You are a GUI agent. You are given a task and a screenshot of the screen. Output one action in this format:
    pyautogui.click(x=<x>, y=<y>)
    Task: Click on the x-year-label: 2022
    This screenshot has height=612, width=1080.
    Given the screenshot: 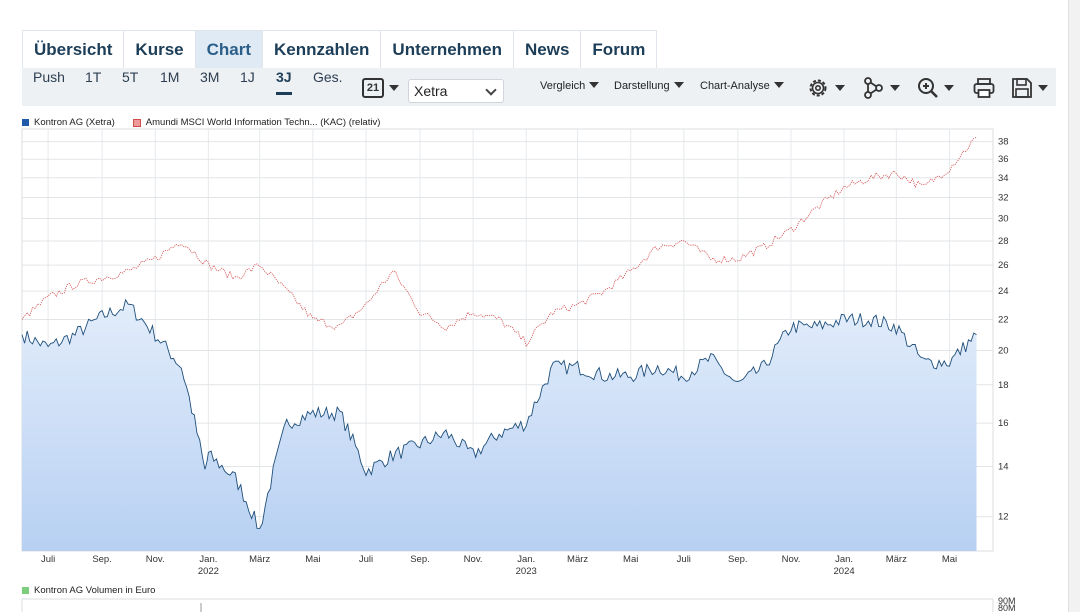 What is the action you would take?
    pyautogui.click(x=208, y=571)
    